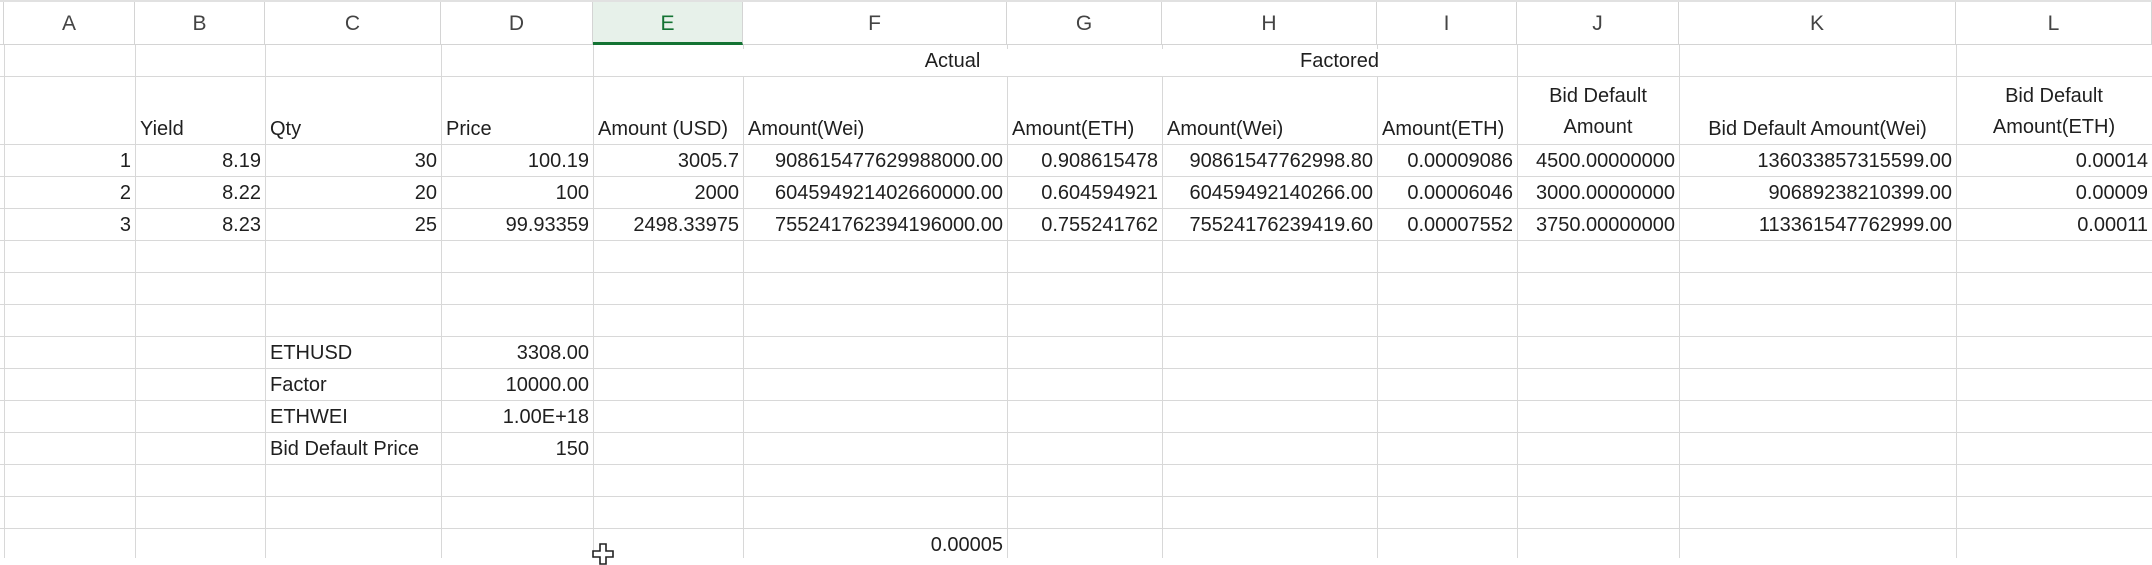  What do you see at coordinates (1084, 23) in the screenshot?
I see `column-header-g: G` at bounding box center [1084, 23].